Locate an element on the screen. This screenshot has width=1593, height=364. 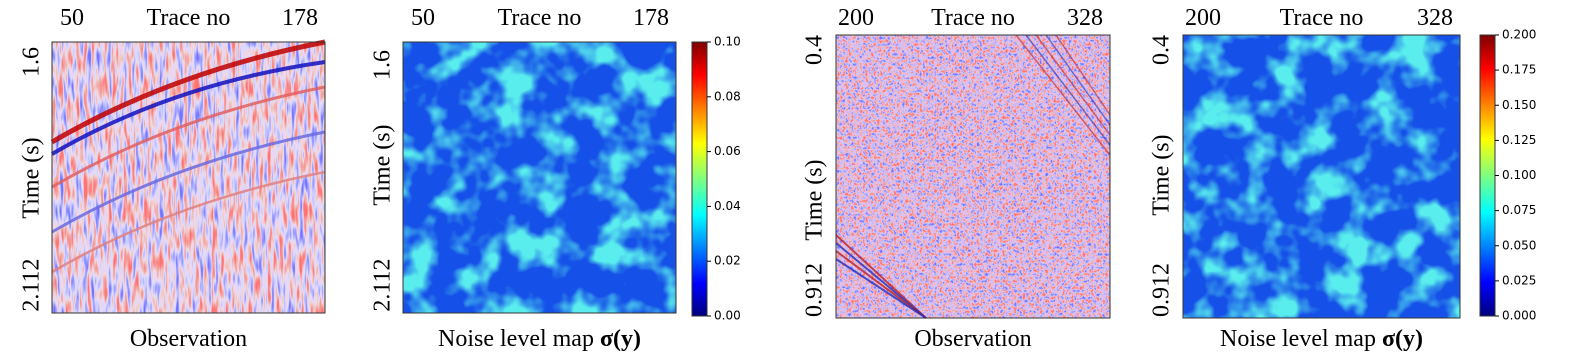
colorbar-tick-label: 0.08 is located at coordinates (727, 96).